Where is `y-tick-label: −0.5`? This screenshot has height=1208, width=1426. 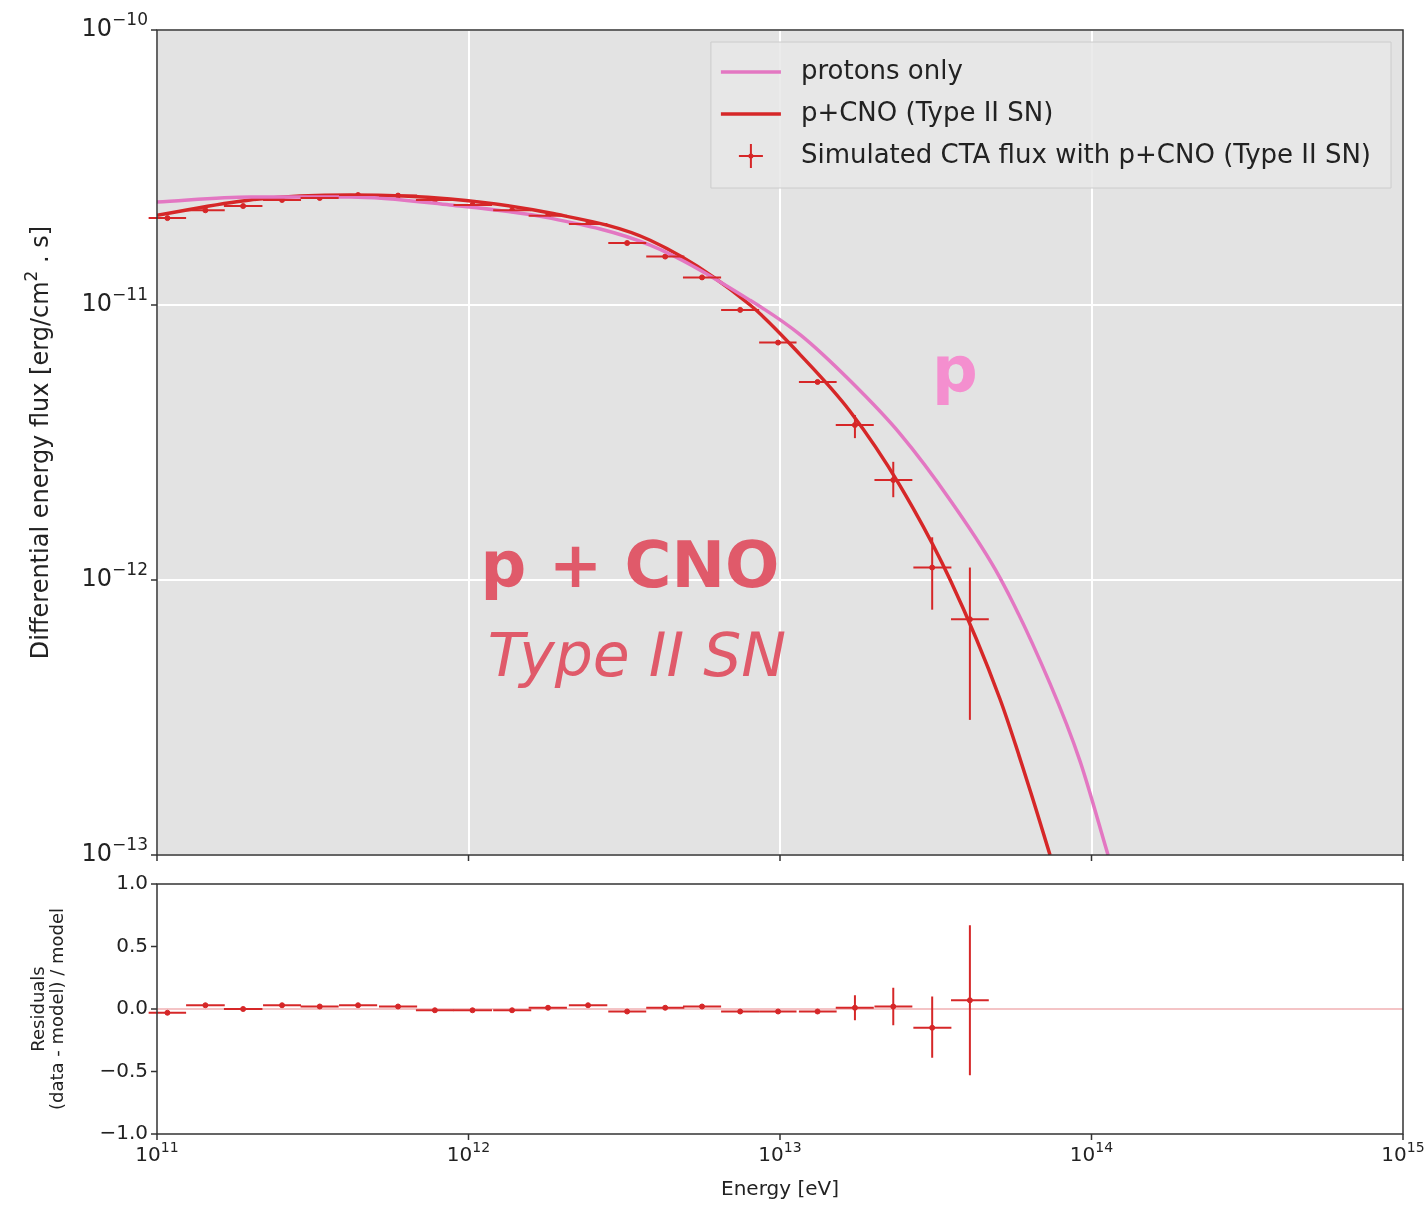 y-tick-label: −0.5 is located at coordinates (124, 1069).